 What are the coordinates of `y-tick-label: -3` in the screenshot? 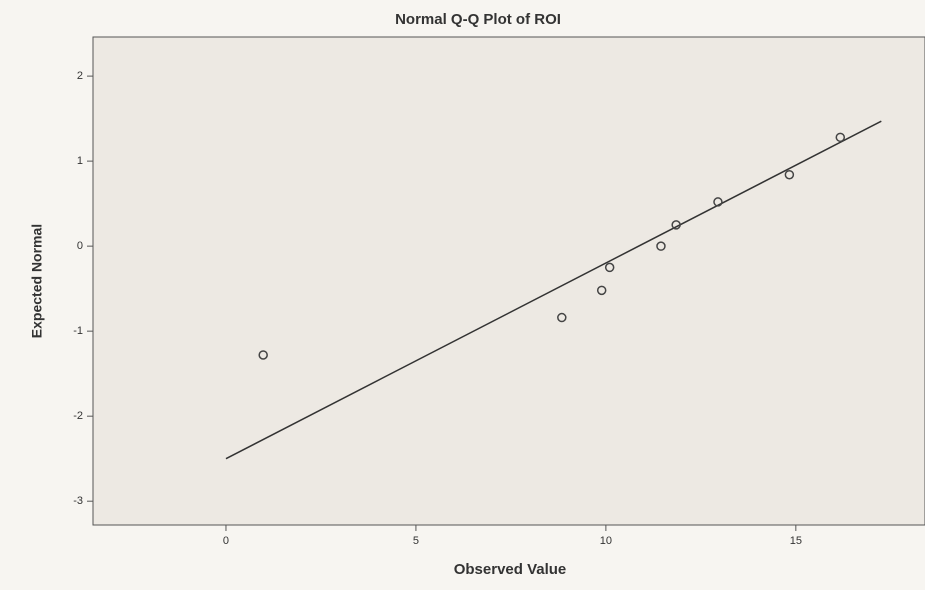 It's located at (78, 501).